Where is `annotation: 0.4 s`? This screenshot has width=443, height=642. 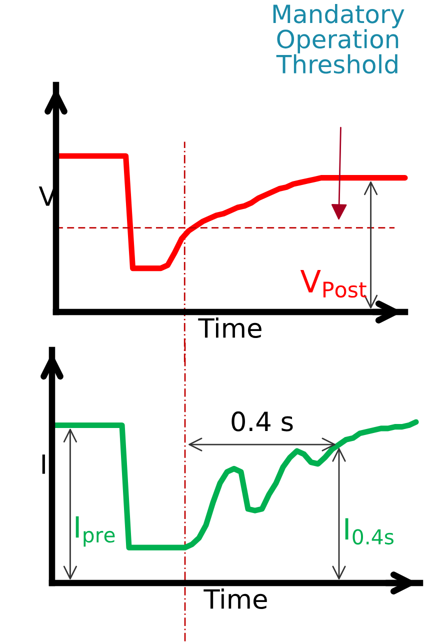 annotation: 0.4 s is located at coordinates (262, 421).